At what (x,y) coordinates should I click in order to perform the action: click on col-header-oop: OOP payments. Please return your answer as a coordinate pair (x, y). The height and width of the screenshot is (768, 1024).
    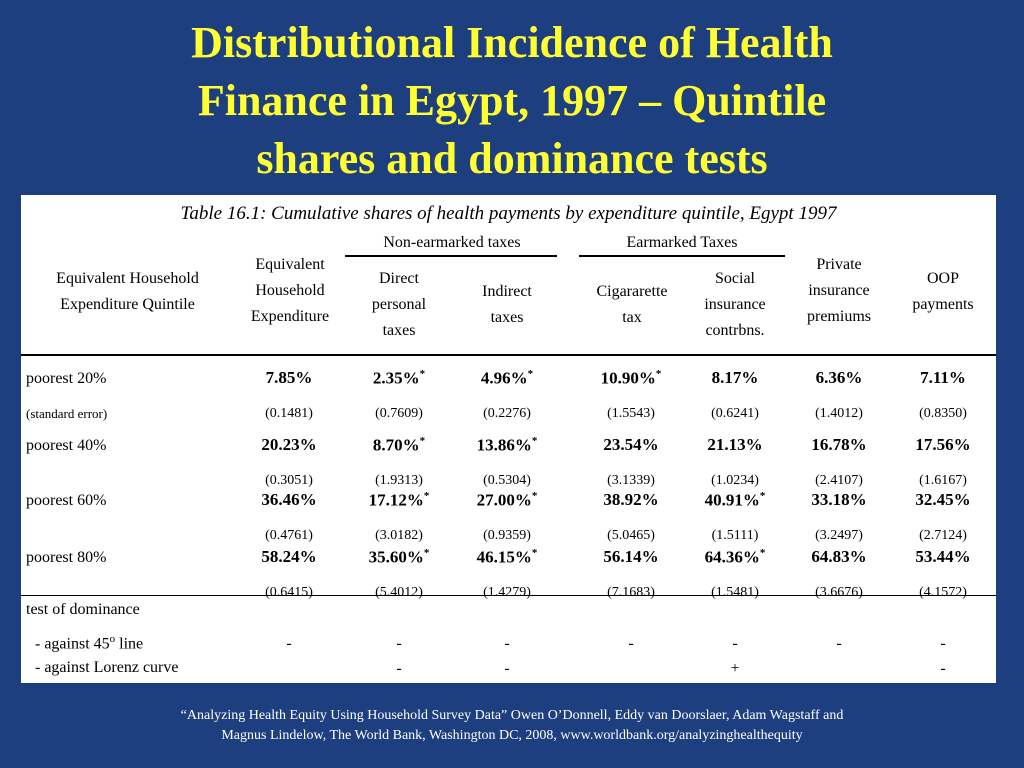
    Looking at the image, I should click on (943, 291).